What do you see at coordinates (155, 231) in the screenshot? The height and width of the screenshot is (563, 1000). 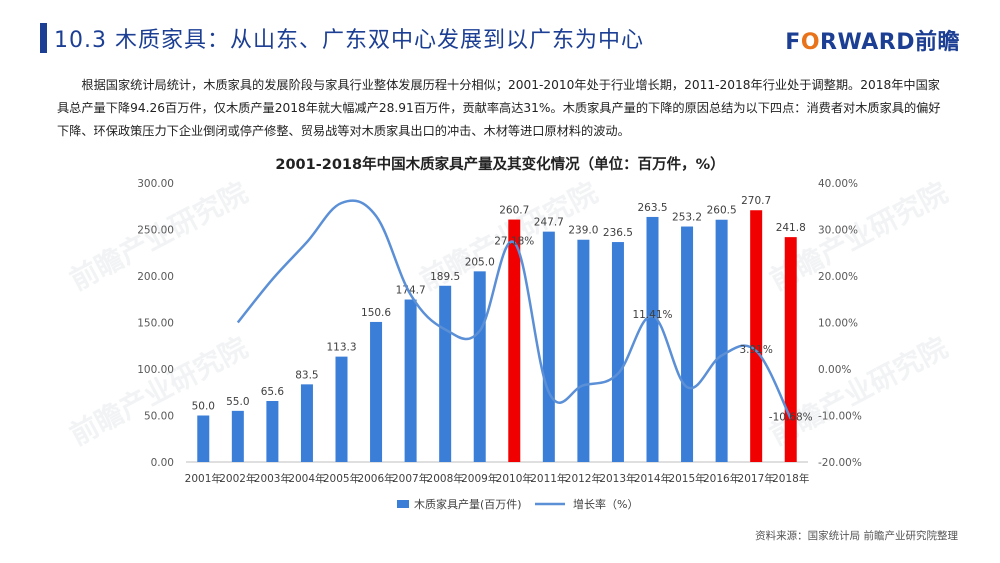 I see `y-left-tick-label: 250.00` at bounding box center [155, 231].